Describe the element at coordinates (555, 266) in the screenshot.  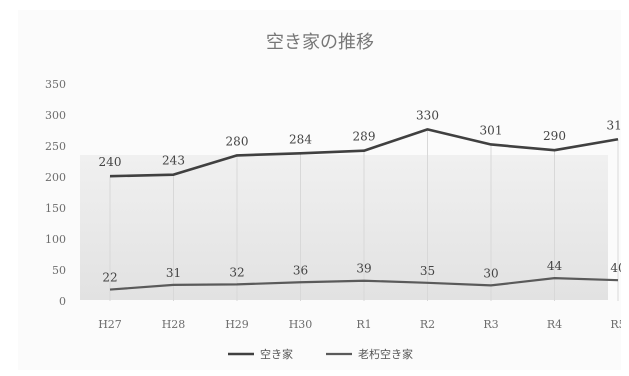
I see `data-label: 44` at that location.